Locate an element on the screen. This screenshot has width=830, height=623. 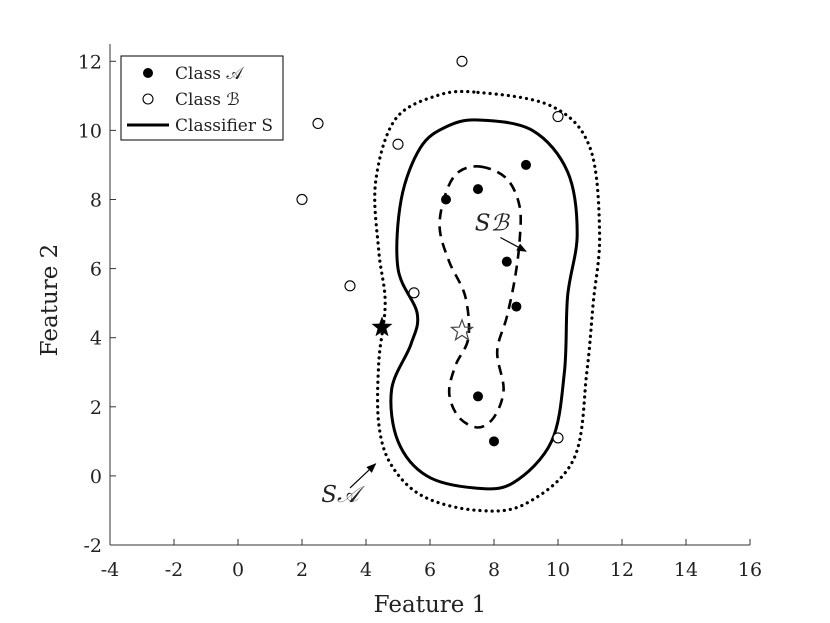
legend-marker-filled-circle is located at coordinates (148, 73).